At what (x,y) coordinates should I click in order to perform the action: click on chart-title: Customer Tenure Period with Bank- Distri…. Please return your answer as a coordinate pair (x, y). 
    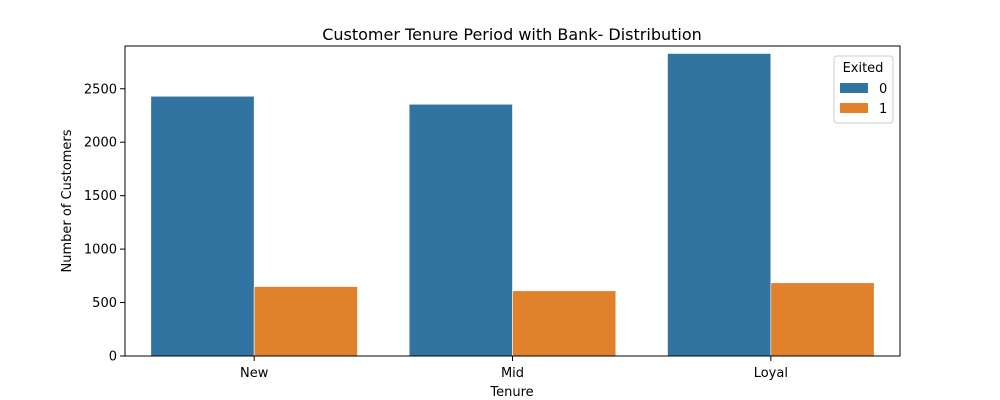
    Looking at the image, I should click on (512, 34).